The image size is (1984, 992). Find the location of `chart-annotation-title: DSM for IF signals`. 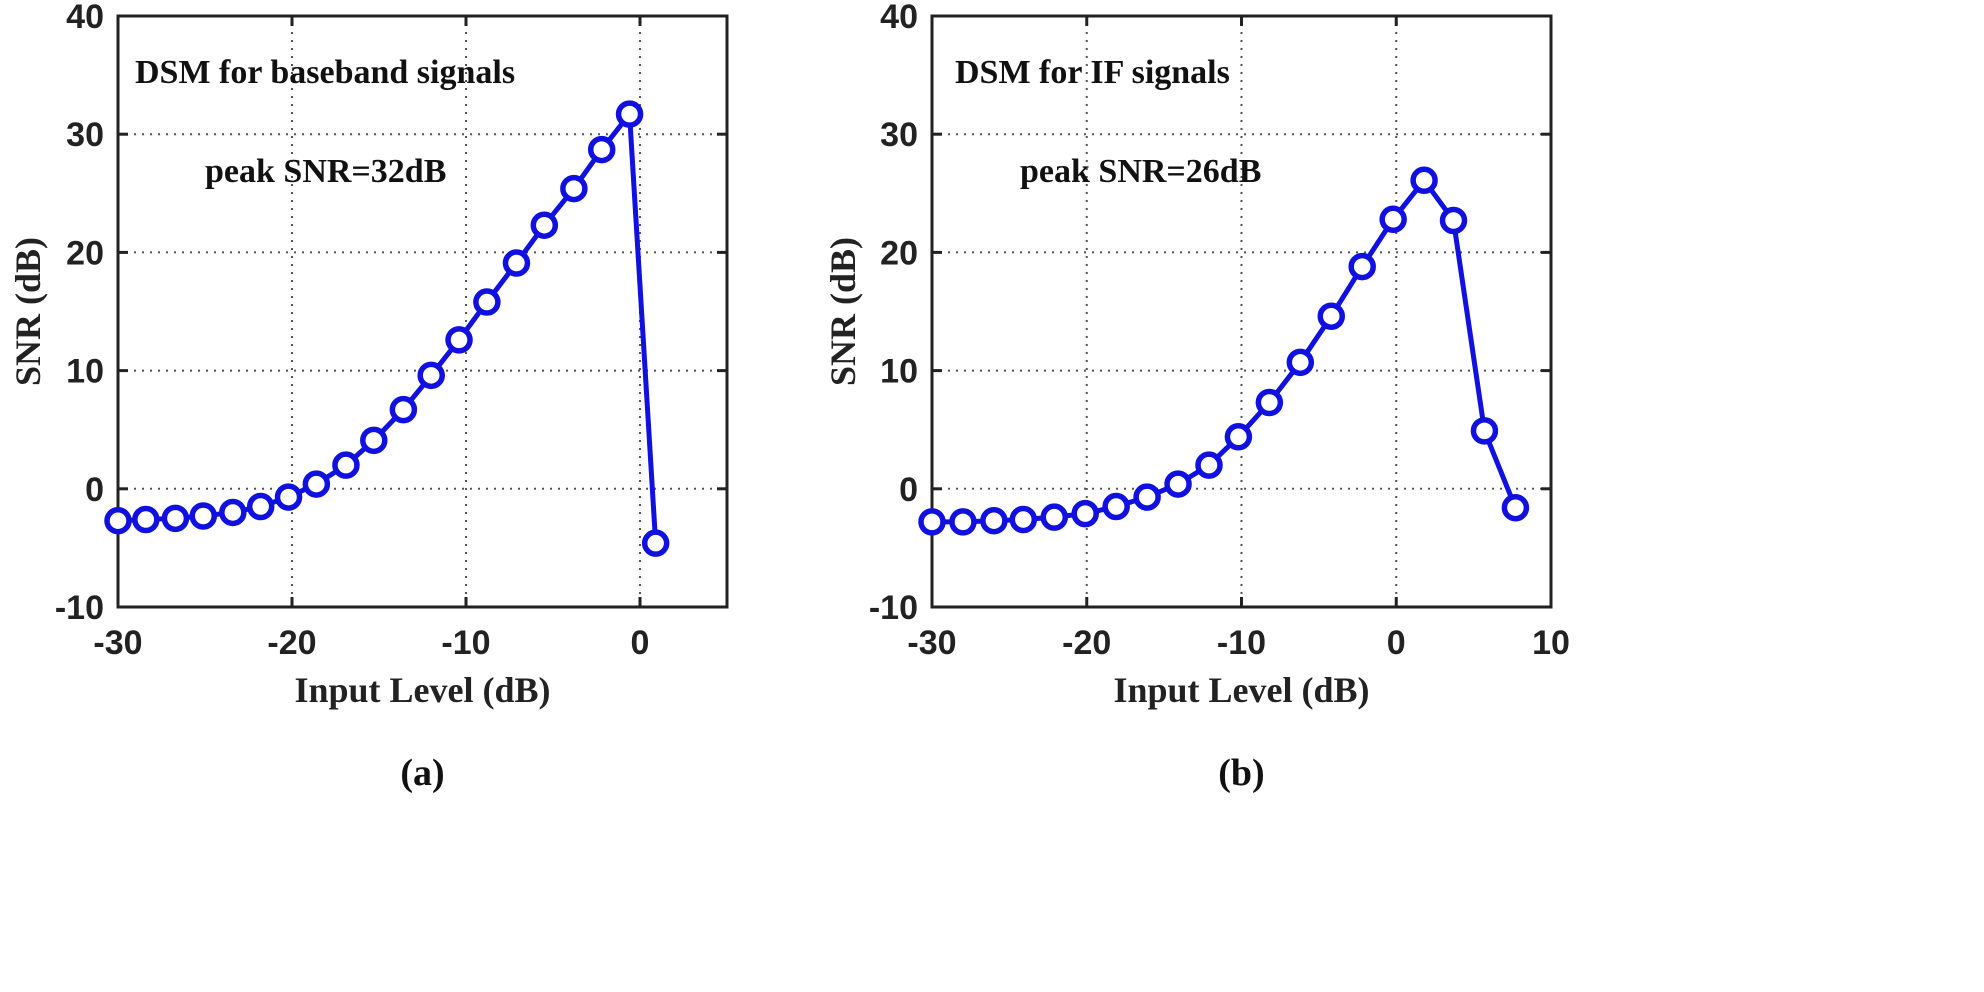

chart-annotation-title: DSM for IF signals is located at coordinates (1092, 72).